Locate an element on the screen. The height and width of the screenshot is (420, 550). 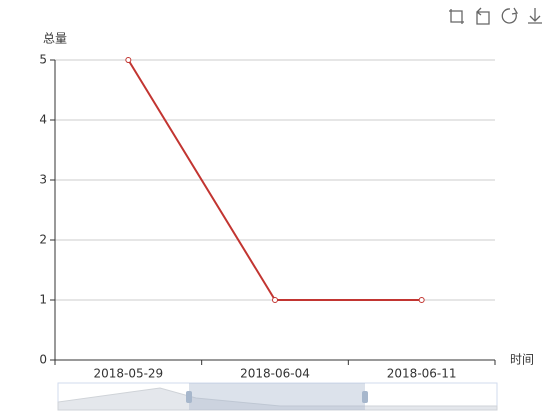
restore-icon is located at coordinates (510, 15).